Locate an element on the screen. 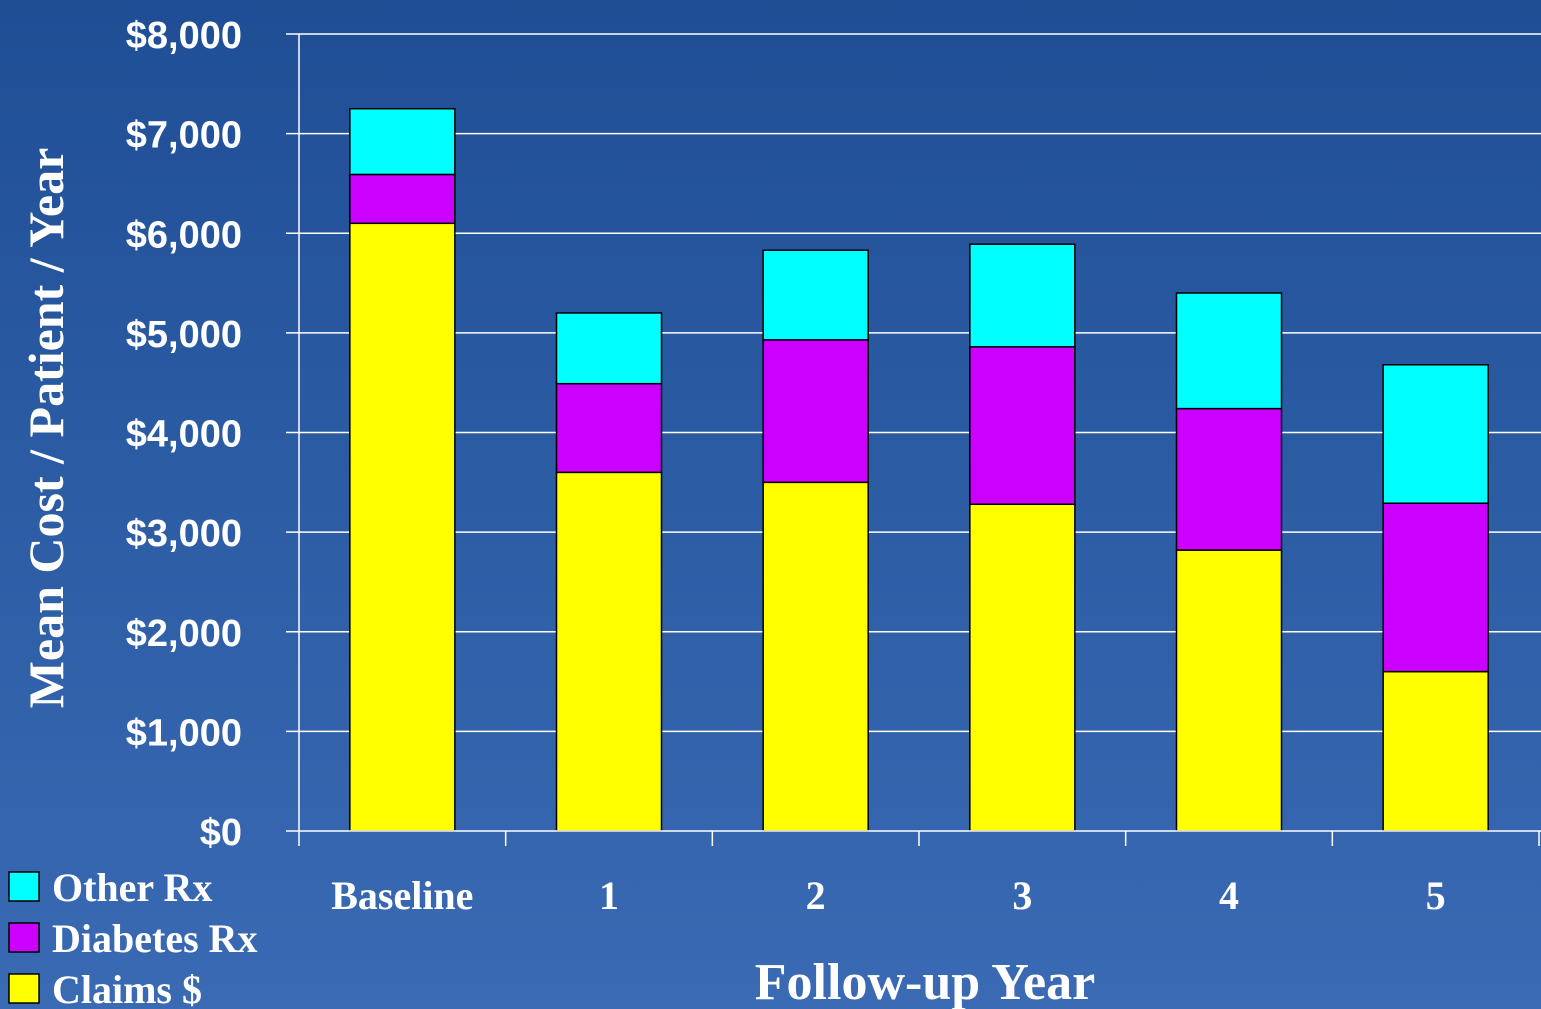 This screenshot has width=1541, height=1009. x-tick-label: 3 is located at coordinates (1022, 895).